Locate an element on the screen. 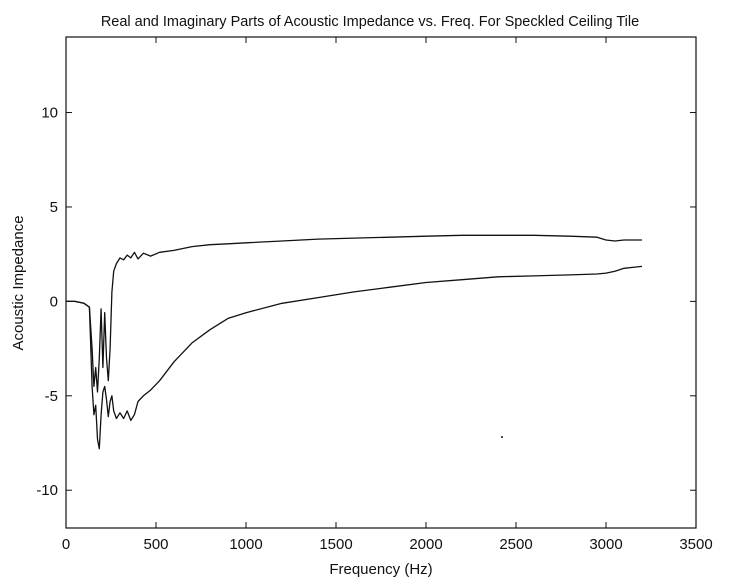 This screenshot has width=736, height=582. y-tick-label: -10 is located at coordinates (47, 490).